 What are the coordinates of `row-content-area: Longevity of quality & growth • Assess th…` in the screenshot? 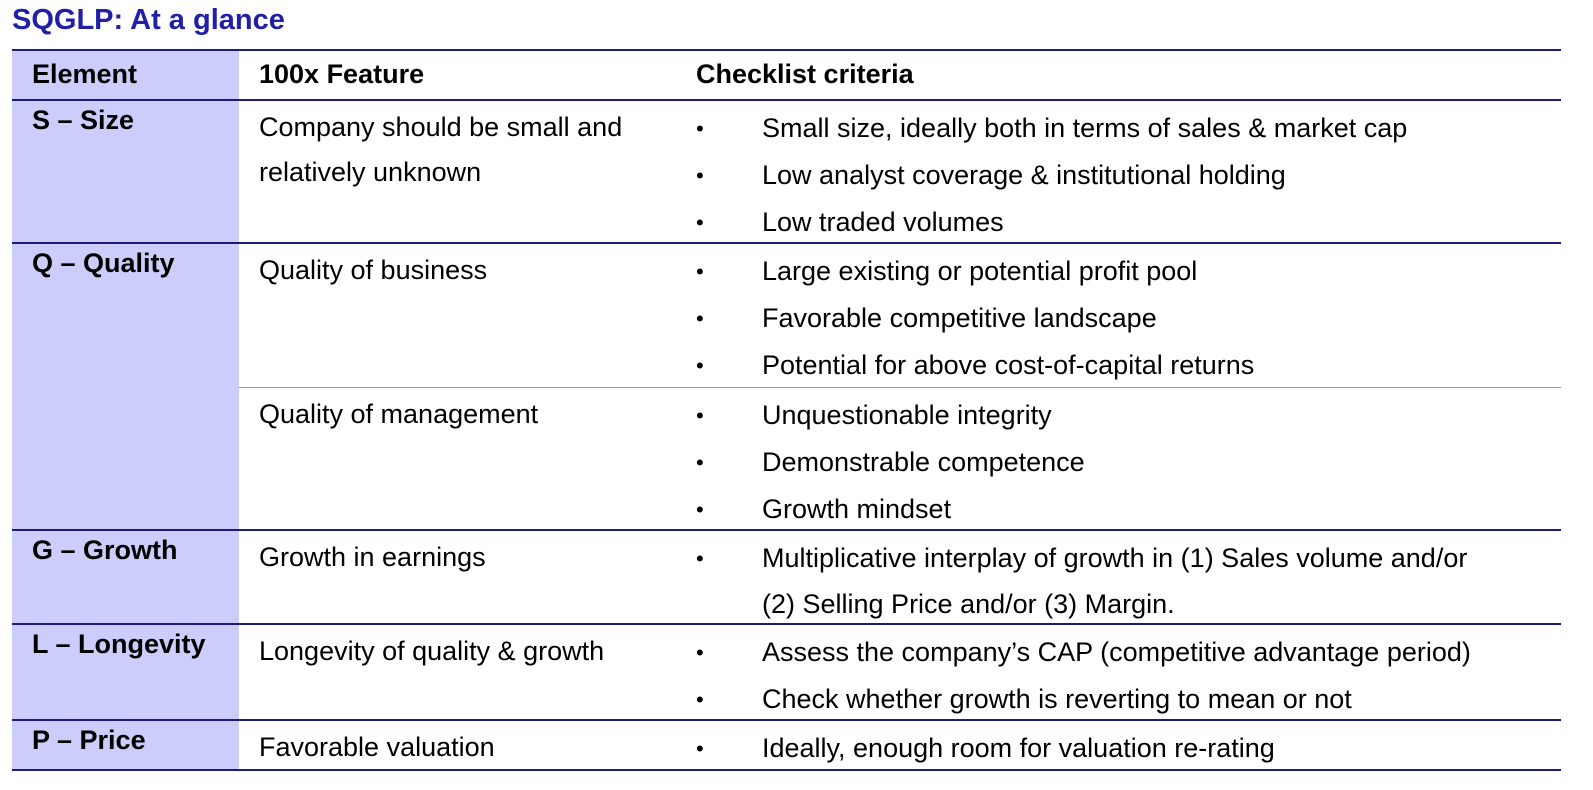 It's located at (900, 672).